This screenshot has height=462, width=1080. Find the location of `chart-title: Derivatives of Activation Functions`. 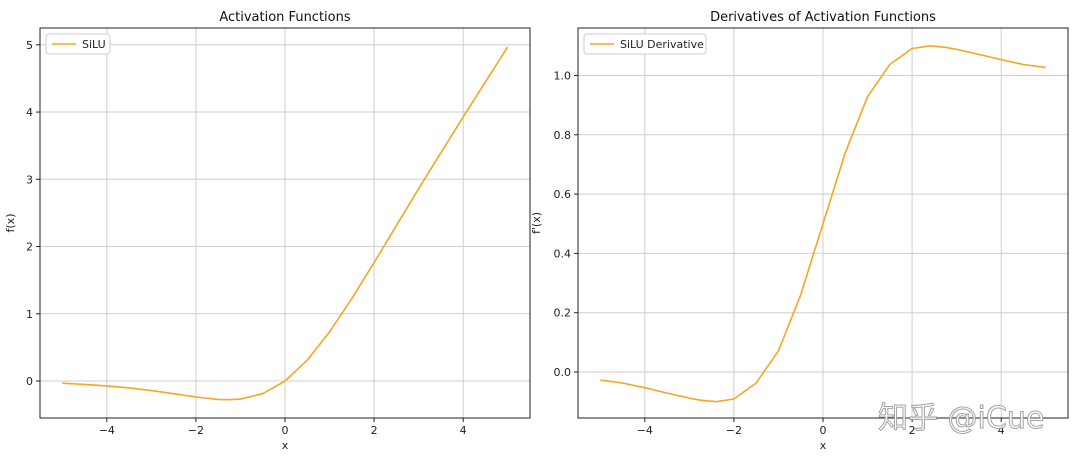

chart-title: Derivatives of Activation Functions is located at coordinates (823, 17).